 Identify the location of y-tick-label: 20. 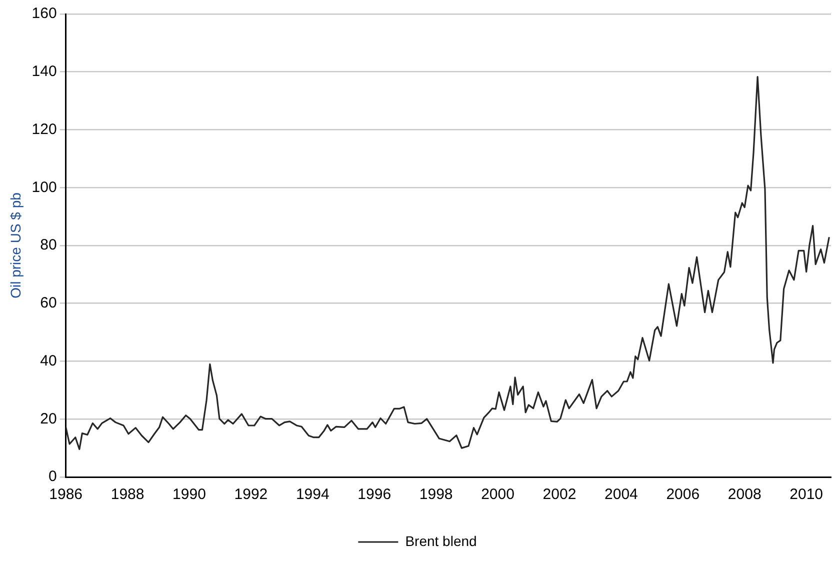
(48, 419).